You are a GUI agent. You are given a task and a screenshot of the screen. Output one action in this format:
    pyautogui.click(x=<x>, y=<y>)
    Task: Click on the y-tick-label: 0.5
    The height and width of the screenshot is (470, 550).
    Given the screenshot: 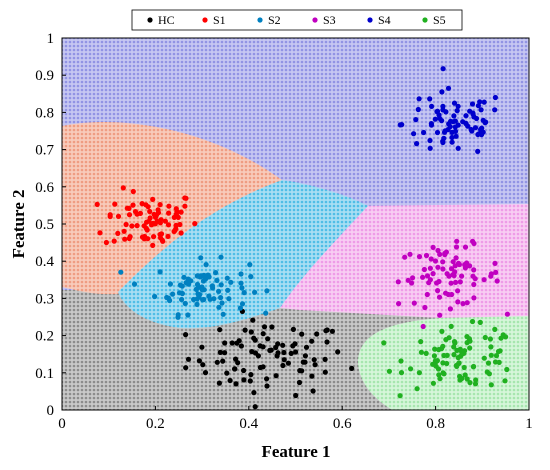 What is the action you would take?
    pyautogui.click(x=44, y=225)
    